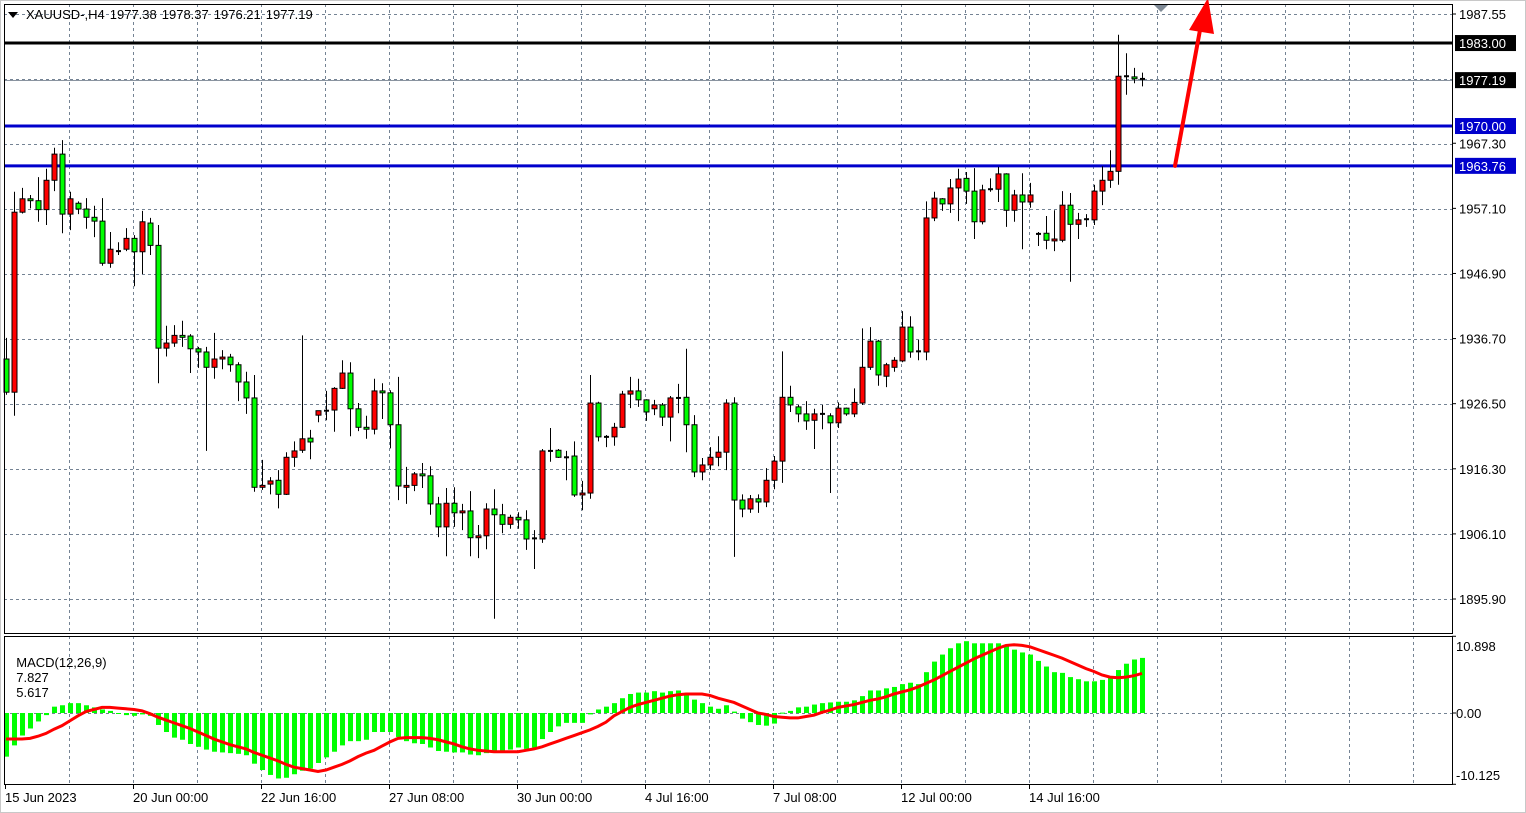 The image size is (1526, 813). Describe the element at coordinates (1478, 775) in the screenshot. I see `macd-axis-label: -10.125` at that location.